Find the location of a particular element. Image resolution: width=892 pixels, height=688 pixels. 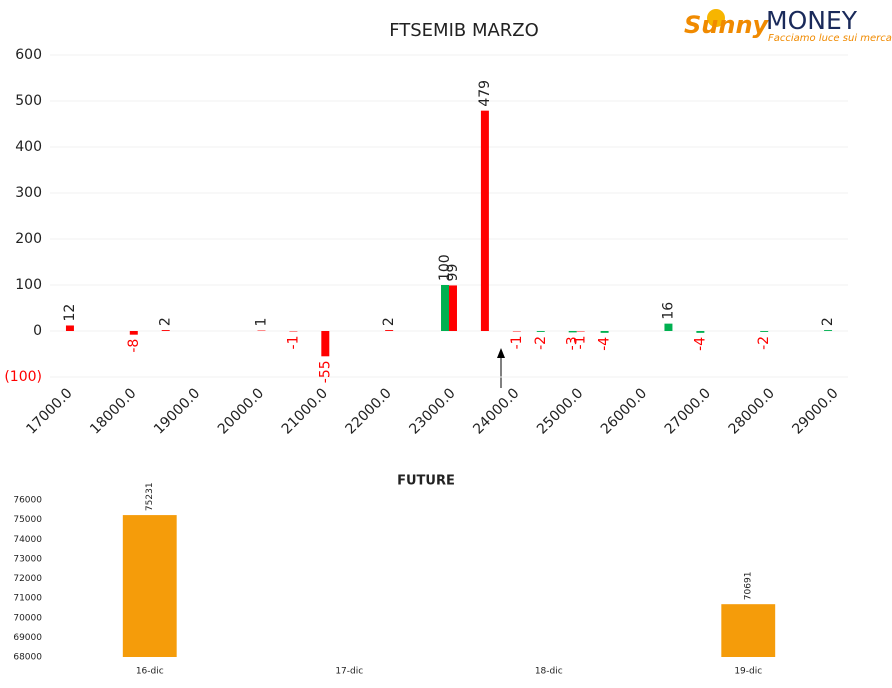

data-label: 1 is located at coordinates (261, 322).